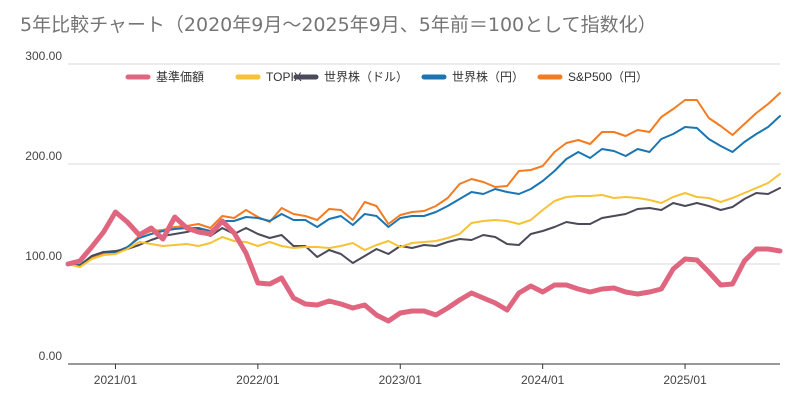 The height and width of the screenshot is (405, 800). Describe the element at coordinates (608, 77) in the screenshot. I see `legend-label: S&P500（円）` at that location.